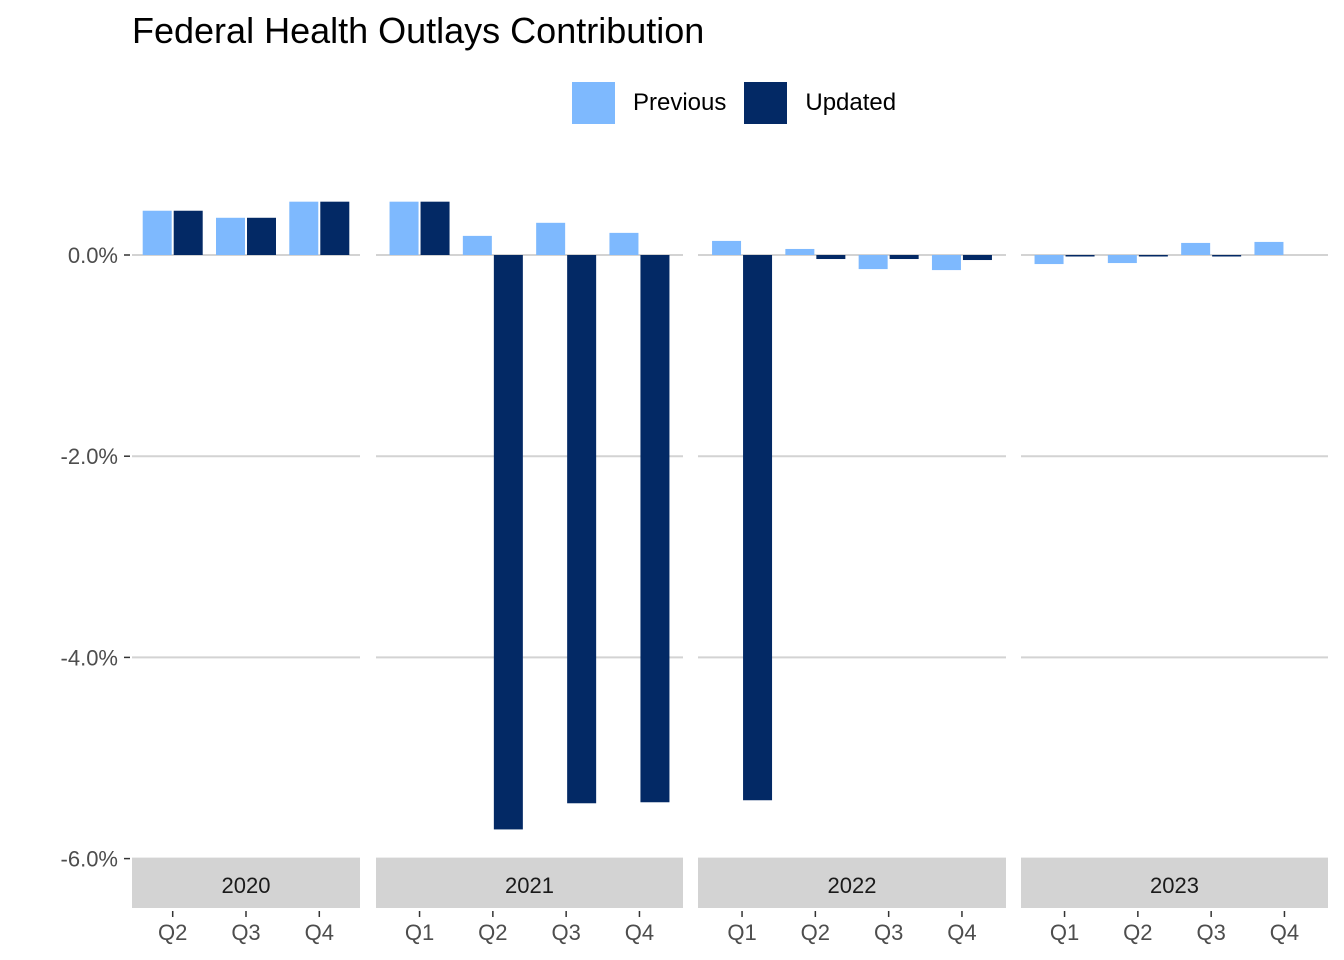 This screenshot has width=1344, height=960. Describe the element at coordinates (1269, 248) in the screenshot. I see `bar-previous-2023-q4` at that location.